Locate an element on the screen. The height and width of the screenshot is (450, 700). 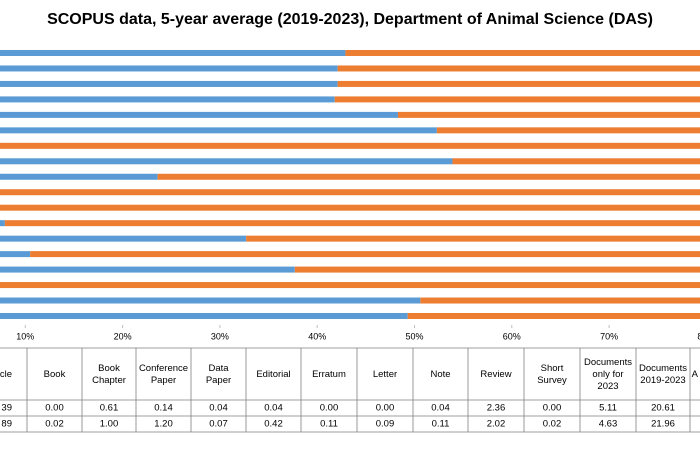
column-header: Data Paper is located at coordinates (218, 374).